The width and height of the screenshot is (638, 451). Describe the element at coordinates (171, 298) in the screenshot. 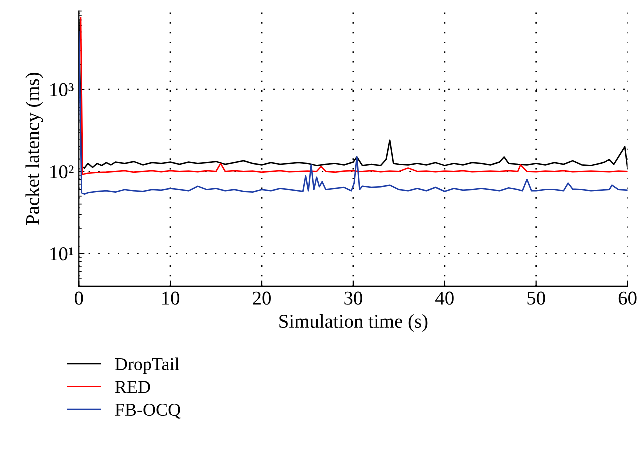

I see `x-tick-label: 10` at that location.